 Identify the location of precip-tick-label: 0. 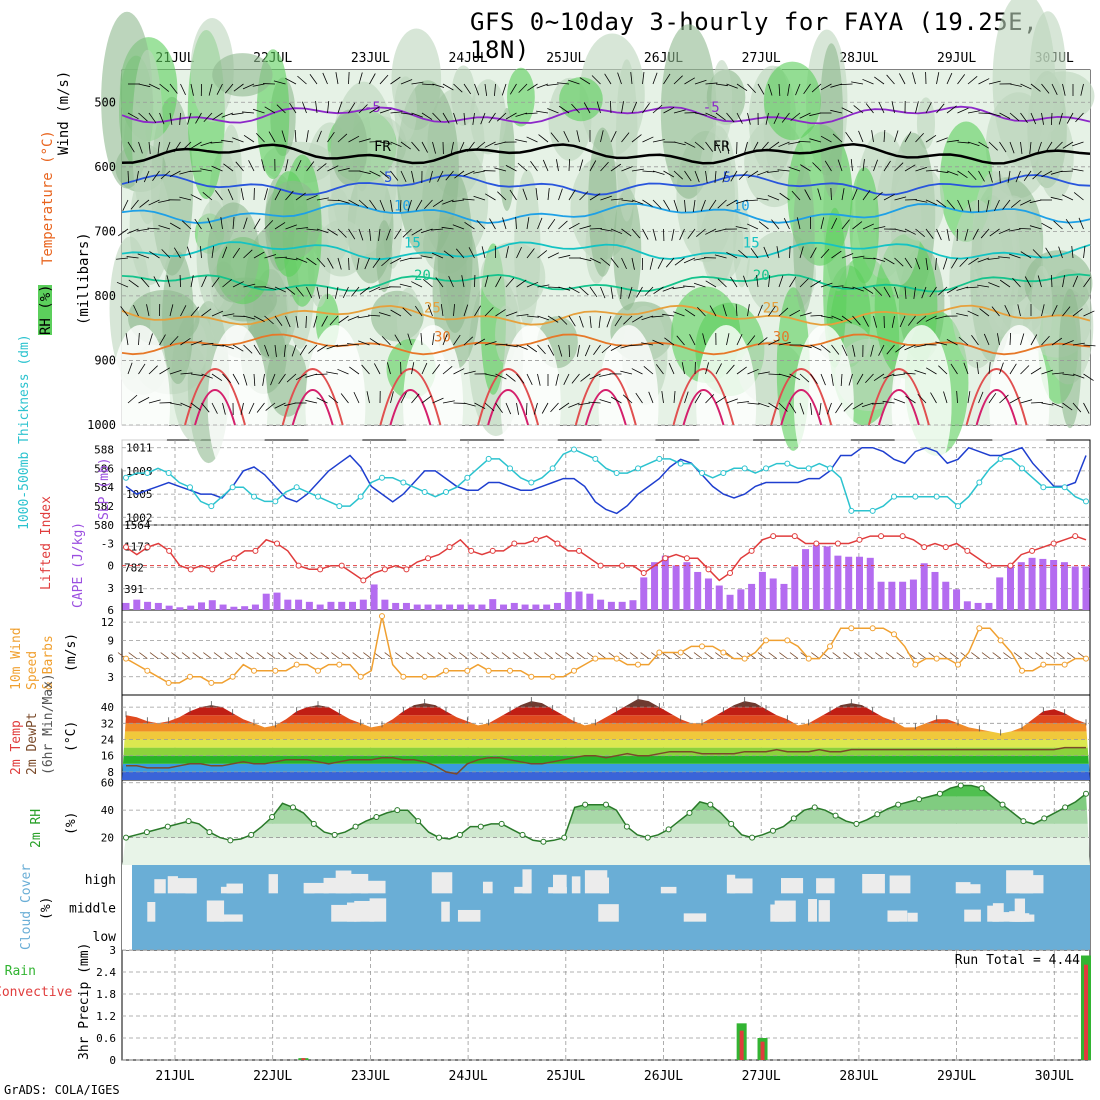
(112, 1060).